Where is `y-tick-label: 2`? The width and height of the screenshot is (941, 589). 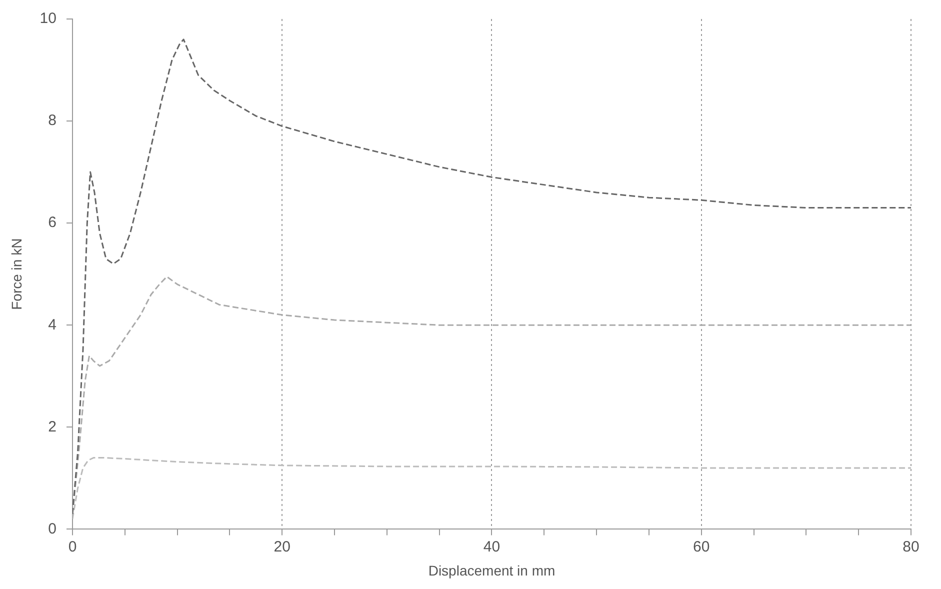 y-tick-label: 2 is located at coordinates (52, 427).